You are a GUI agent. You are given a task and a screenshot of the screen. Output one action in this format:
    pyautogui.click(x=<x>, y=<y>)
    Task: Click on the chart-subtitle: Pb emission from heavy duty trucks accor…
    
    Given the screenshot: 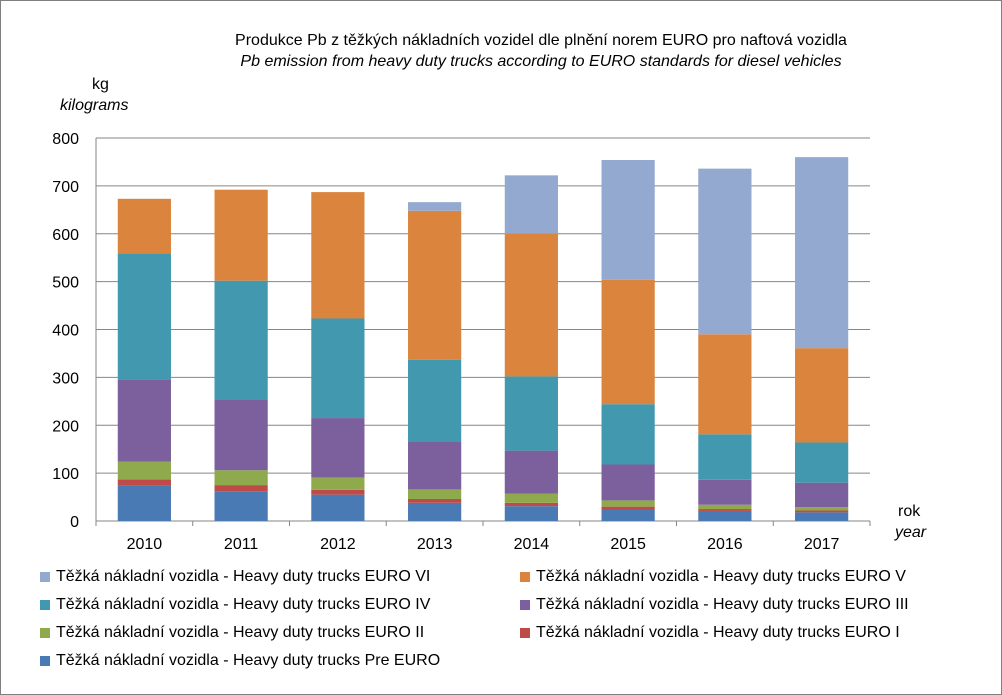 What is the action you would take?
    pyautogui.click(x=541, y=61)
    